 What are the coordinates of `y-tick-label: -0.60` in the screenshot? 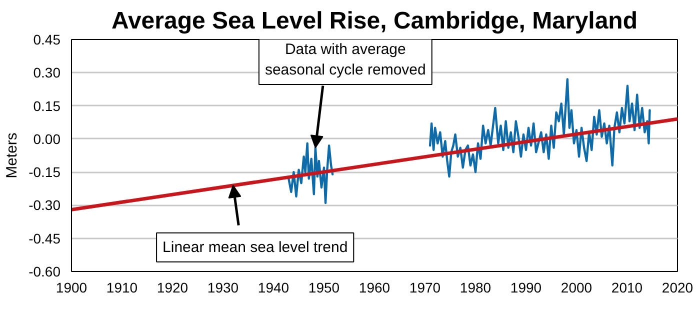 It's located at (44, 272).